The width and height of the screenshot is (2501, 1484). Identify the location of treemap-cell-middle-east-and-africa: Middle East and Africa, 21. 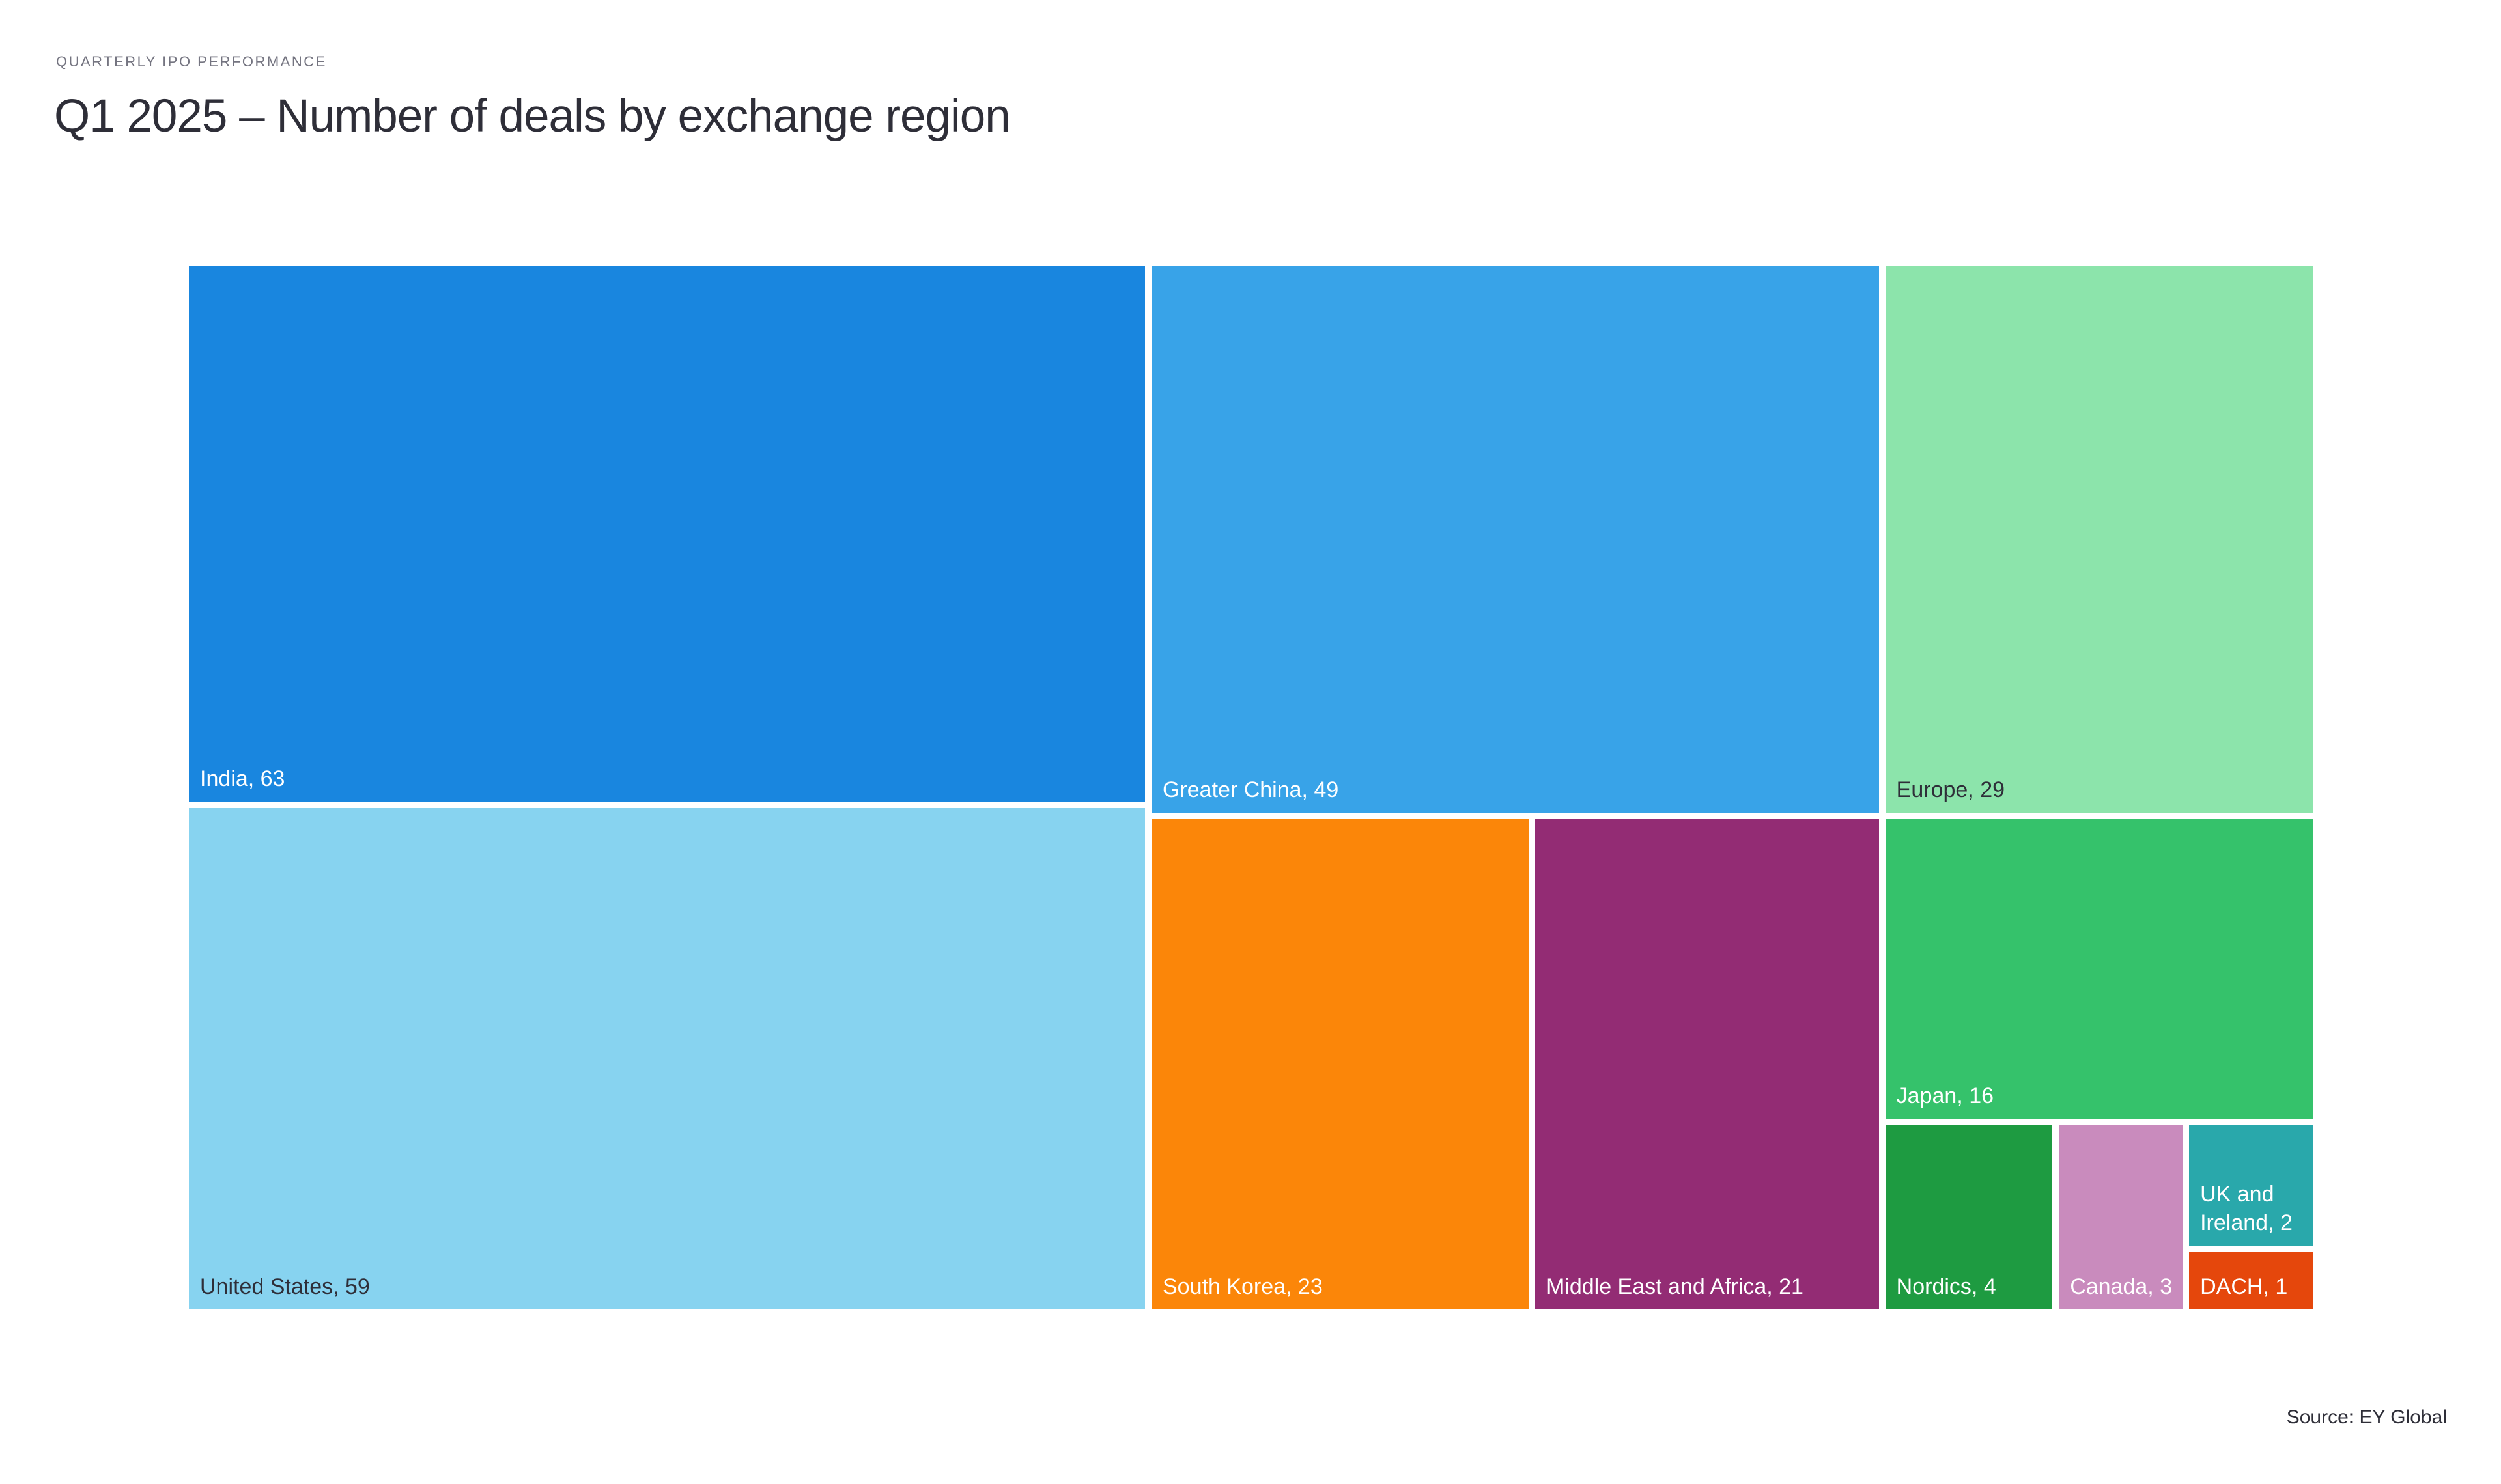
(1707, 1065).